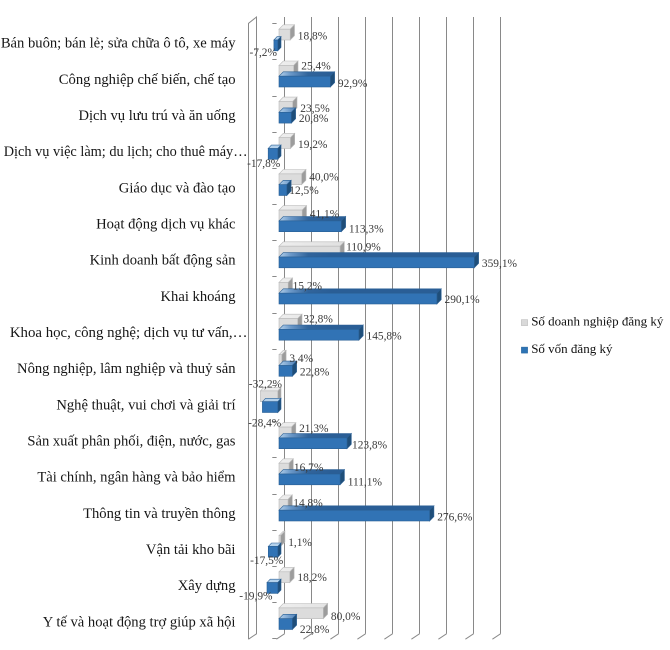 The width and height of the screenshot is (670, 650). What do you see at coordinates (263, 53) in the screenshot?
I see `svg-text: -7,2%` at bounding box center [263, 53].